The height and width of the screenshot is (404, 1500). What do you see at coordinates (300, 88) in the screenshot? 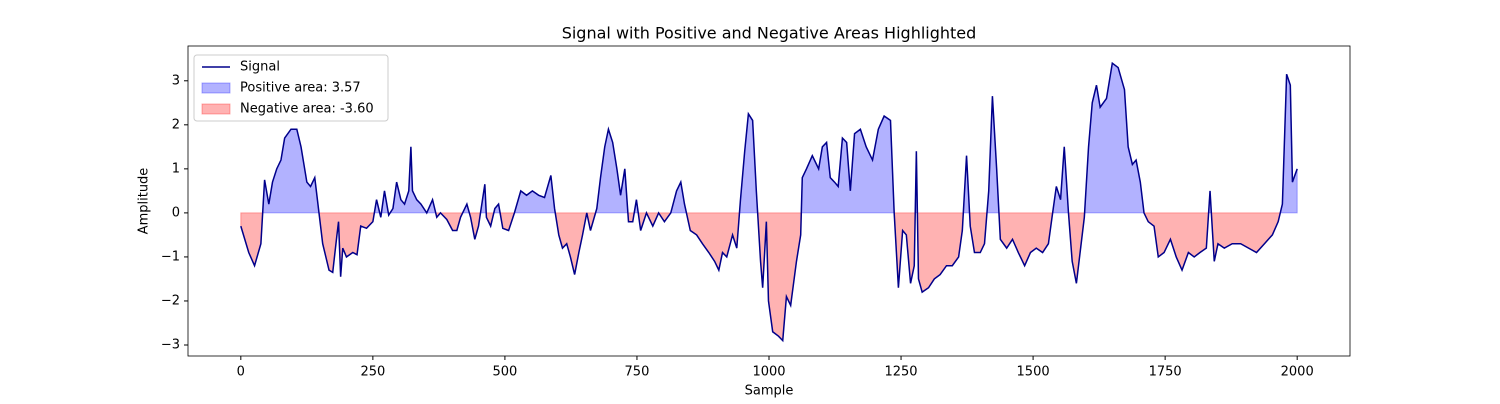
I see `legend-label: Positive area: 3.57` at bounding box center [300, 88].